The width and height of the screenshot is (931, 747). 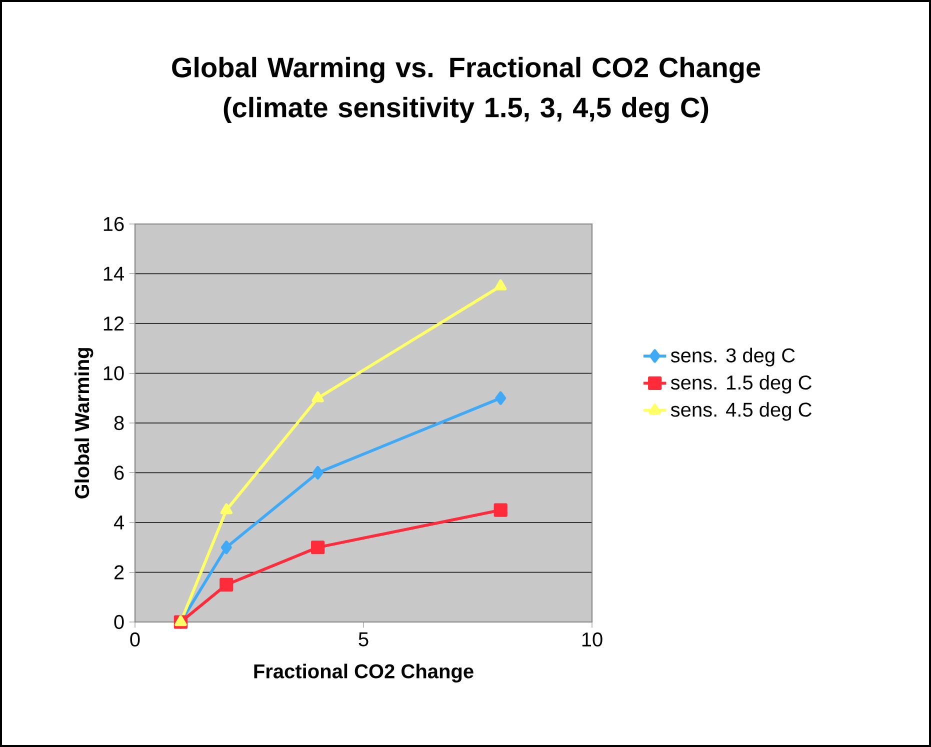 What do you see at coordinates (363, 639) in the screenshot?
I see `x-tick-label: 5` at bounding box center [363, 639].